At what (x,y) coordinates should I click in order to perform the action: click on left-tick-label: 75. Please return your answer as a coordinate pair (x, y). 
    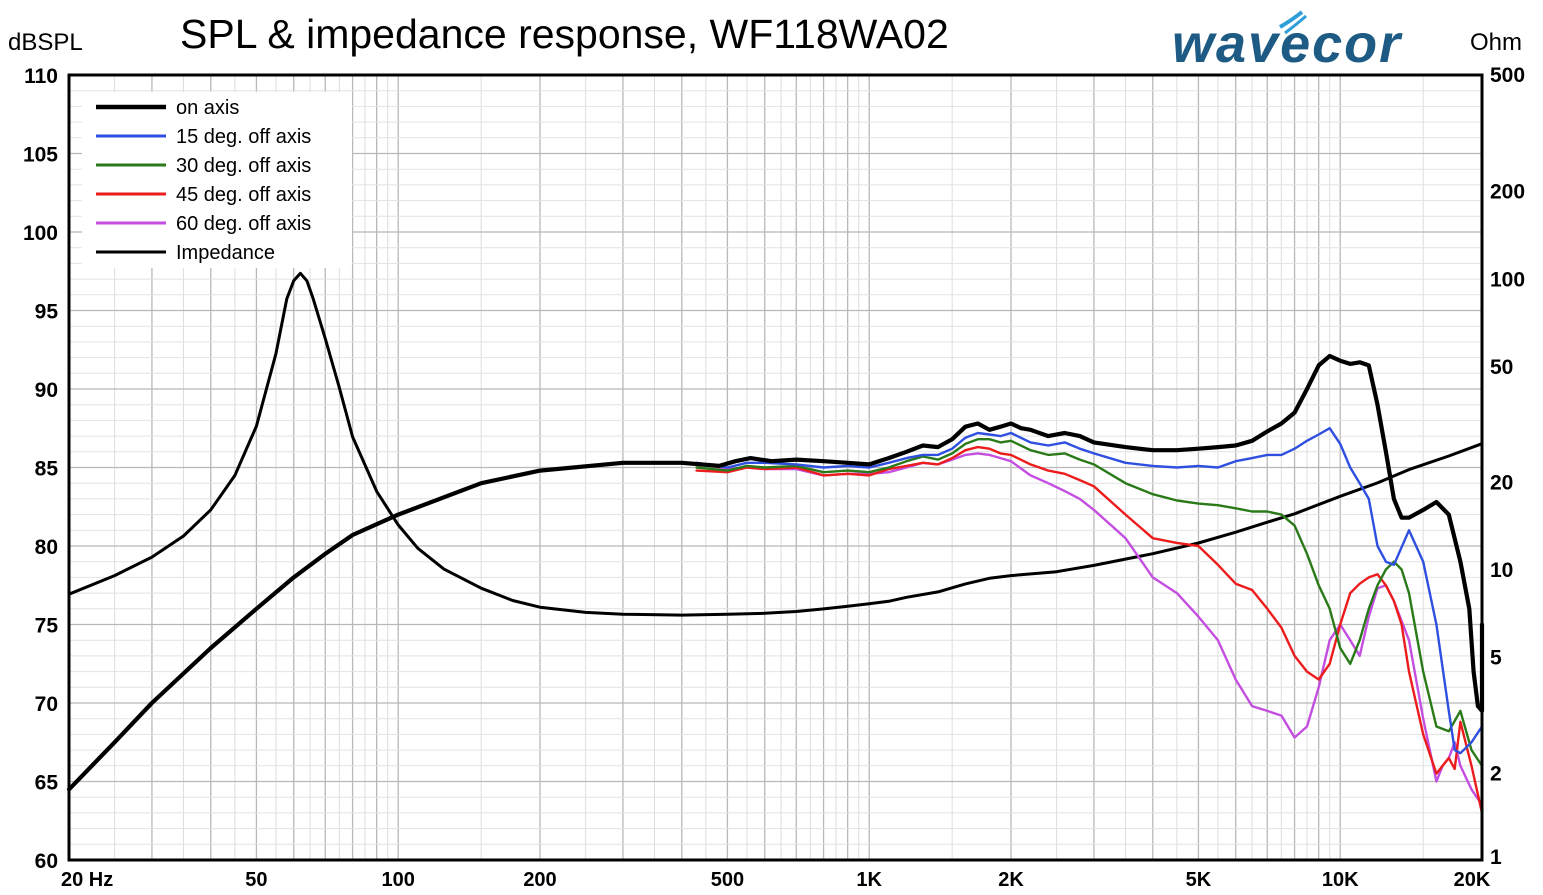
    Looking at the image, I should click on (47, 626).